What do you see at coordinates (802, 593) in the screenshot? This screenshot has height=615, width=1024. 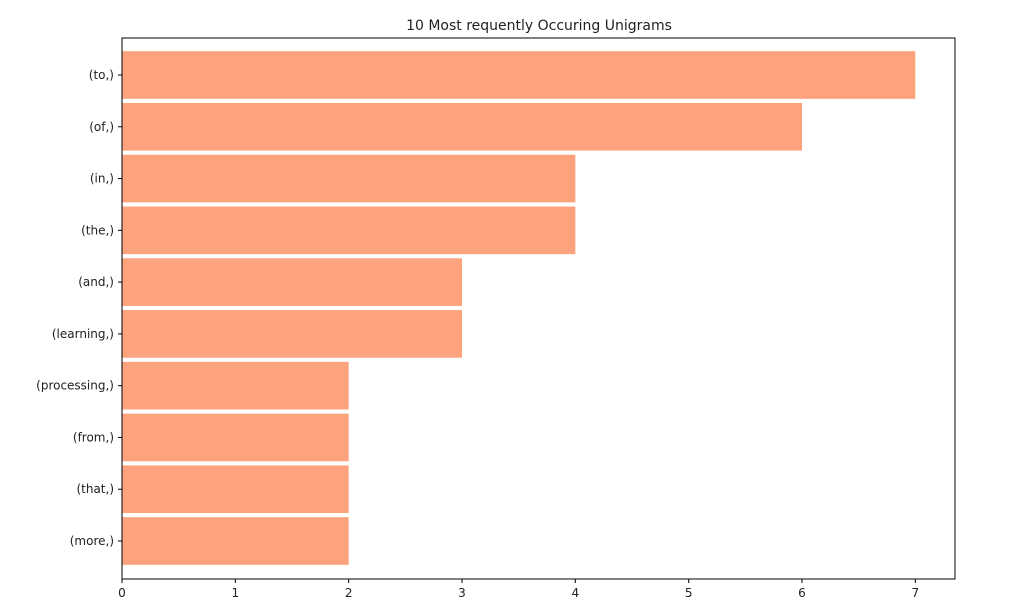 I see `x-tick-label: 6` at bounding box center [802, 593].